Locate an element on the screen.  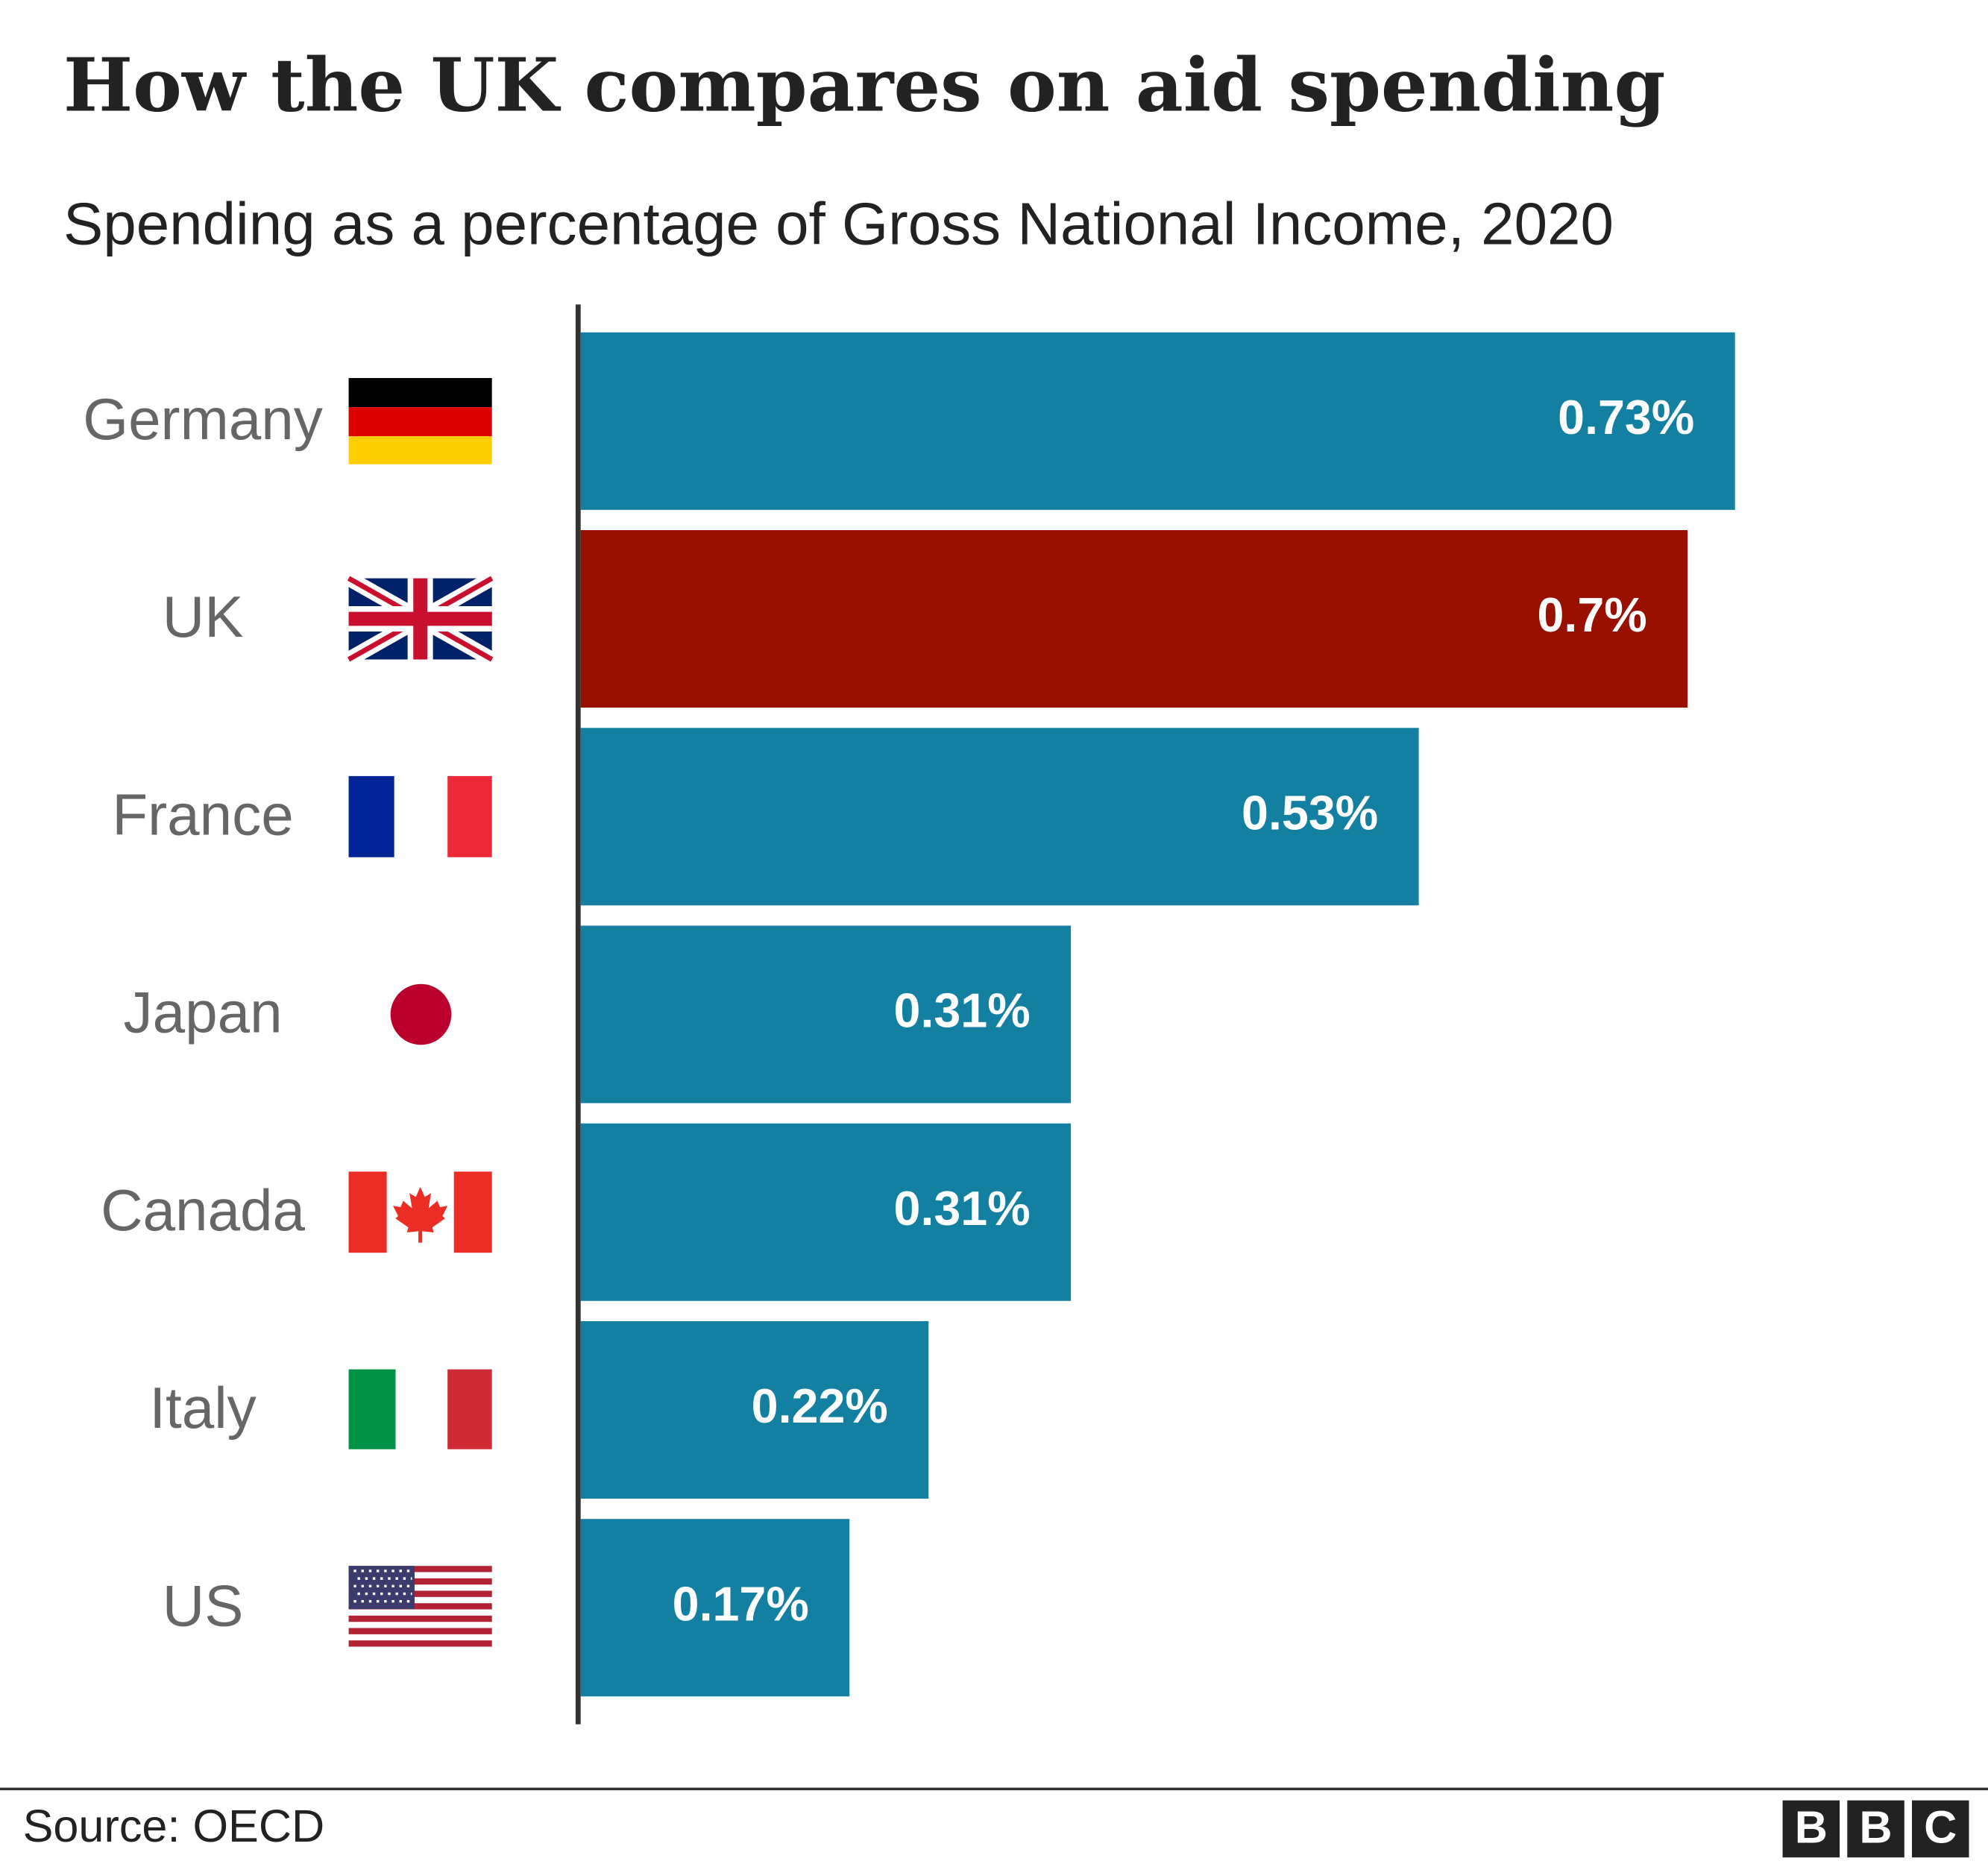
category-label: UK is located at coordinates (203, 616).